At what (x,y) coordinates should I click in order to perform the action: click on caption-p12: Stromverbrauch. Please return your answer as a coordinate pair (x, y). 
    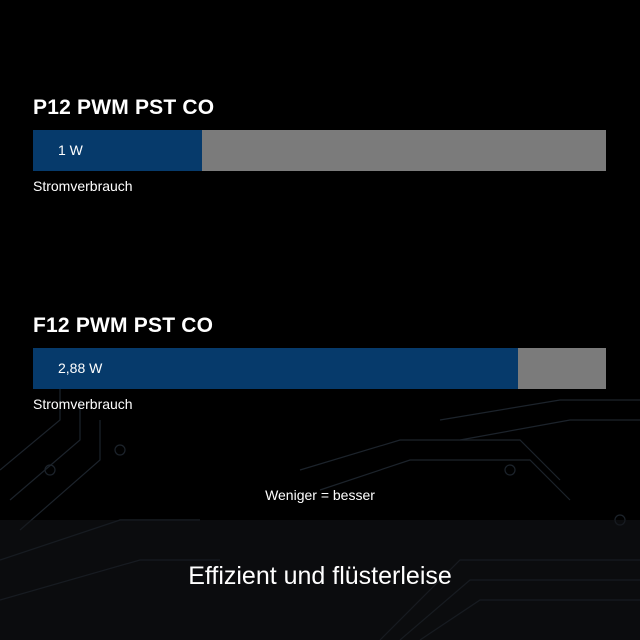
    Looking at the image, I should click on (83, 186).